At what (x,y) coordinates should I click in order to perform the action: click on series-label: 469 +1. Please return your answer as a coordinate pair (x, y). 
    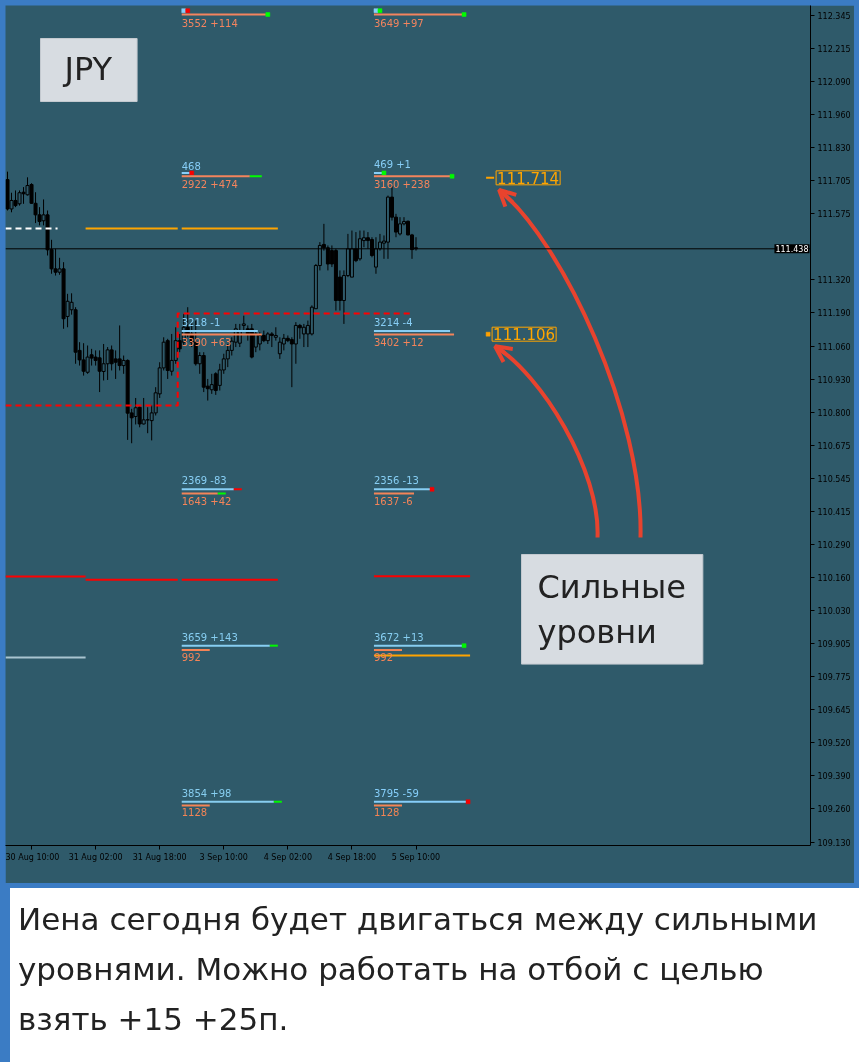
    Looking at the image, I should click on (392, 164).